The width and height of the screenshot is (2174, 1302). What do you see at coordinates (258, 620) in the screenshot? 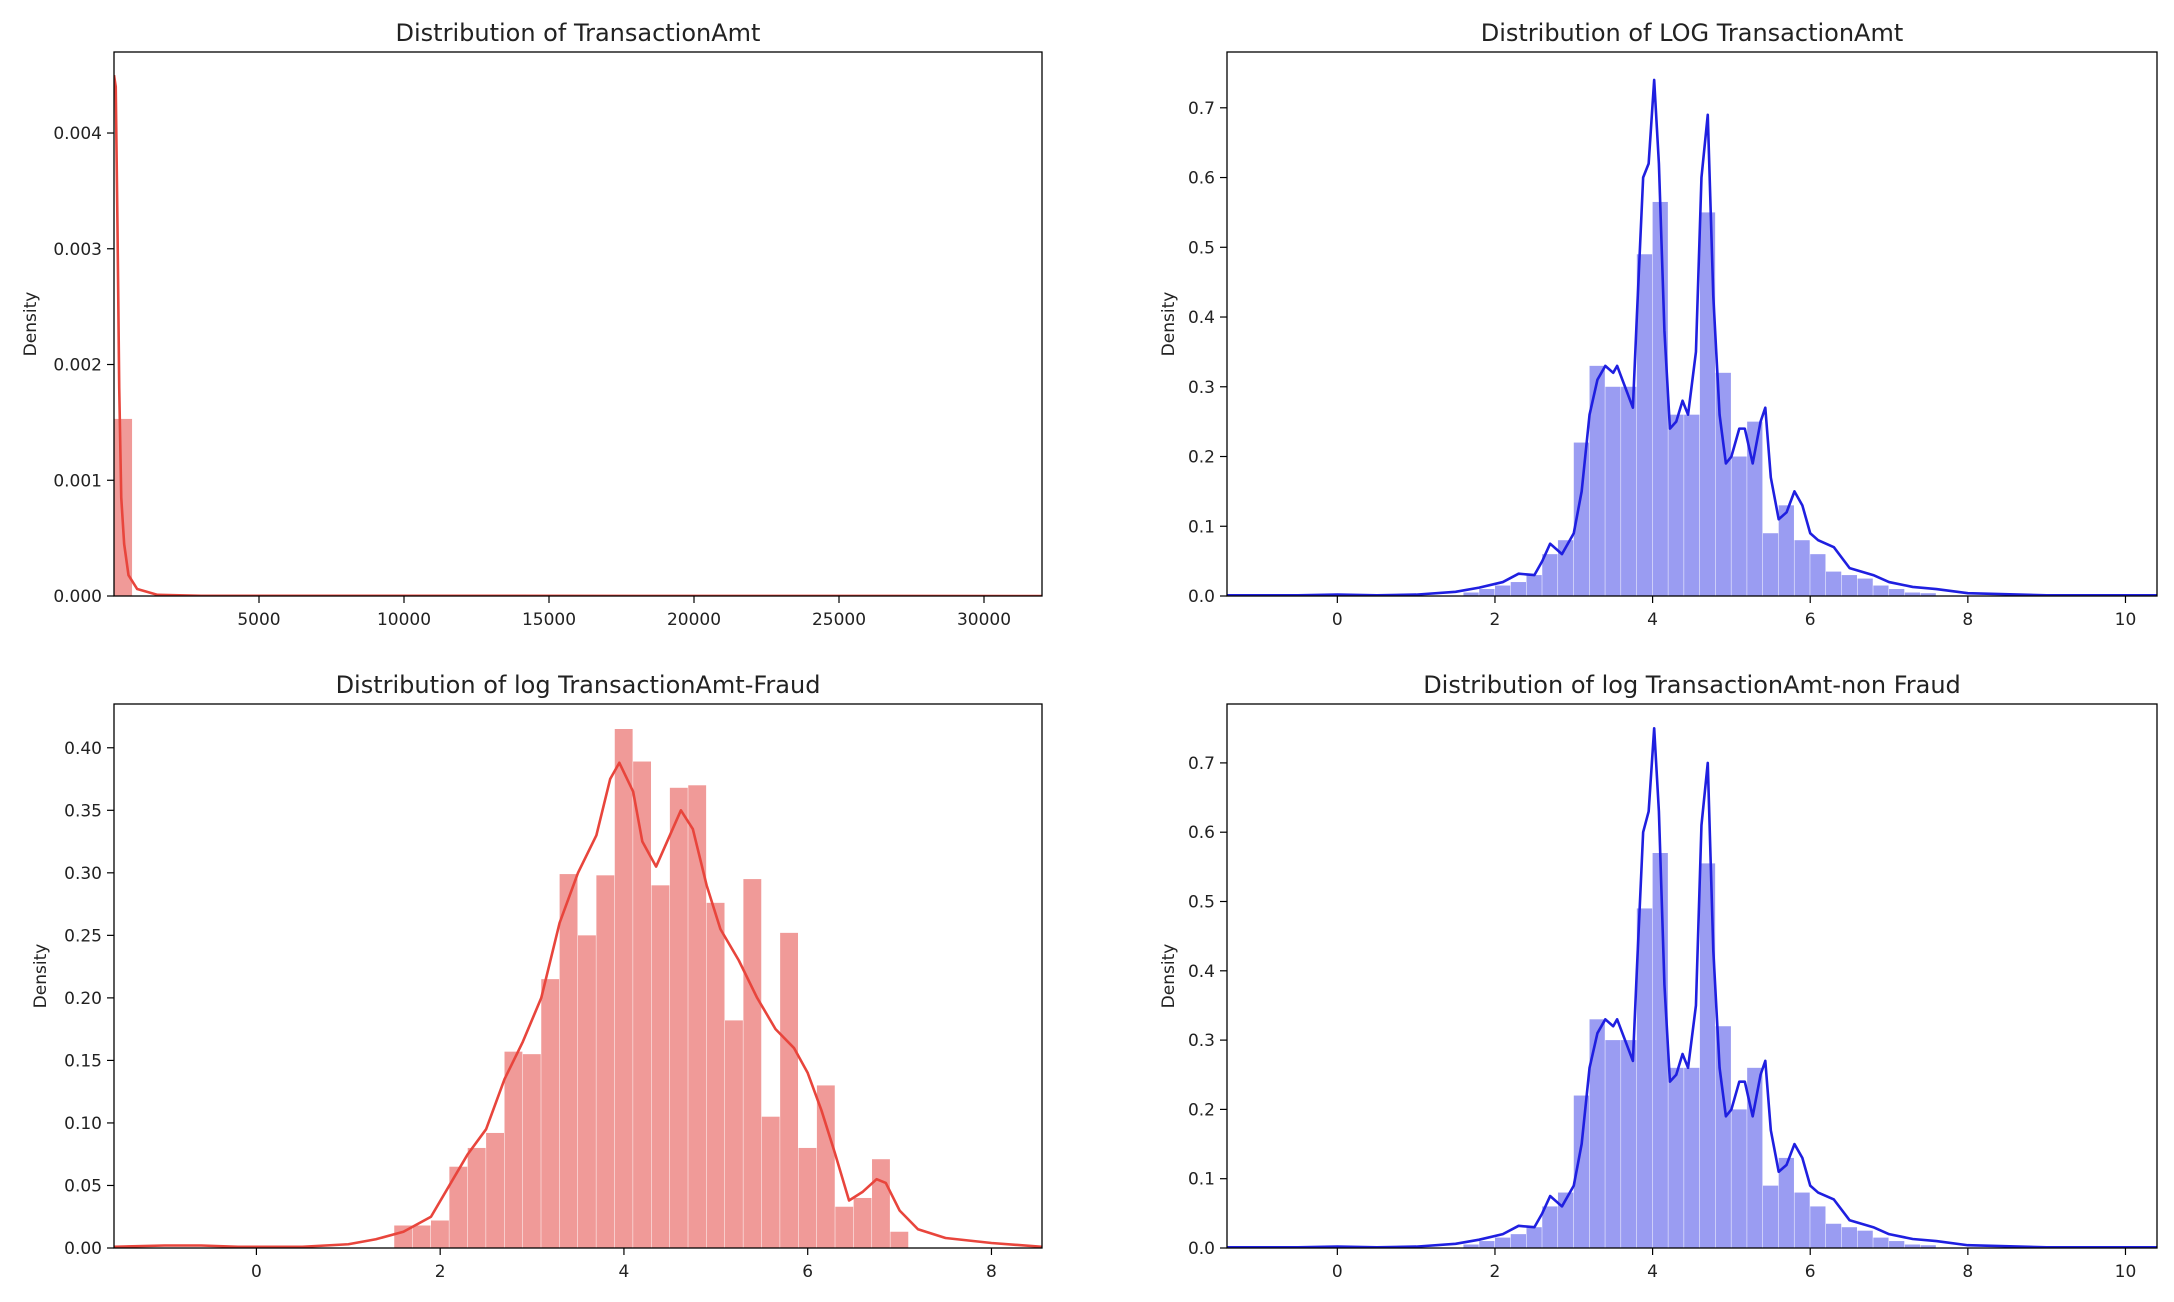
I see `x-tick-label: 5000` at bounding box center [258, 620].